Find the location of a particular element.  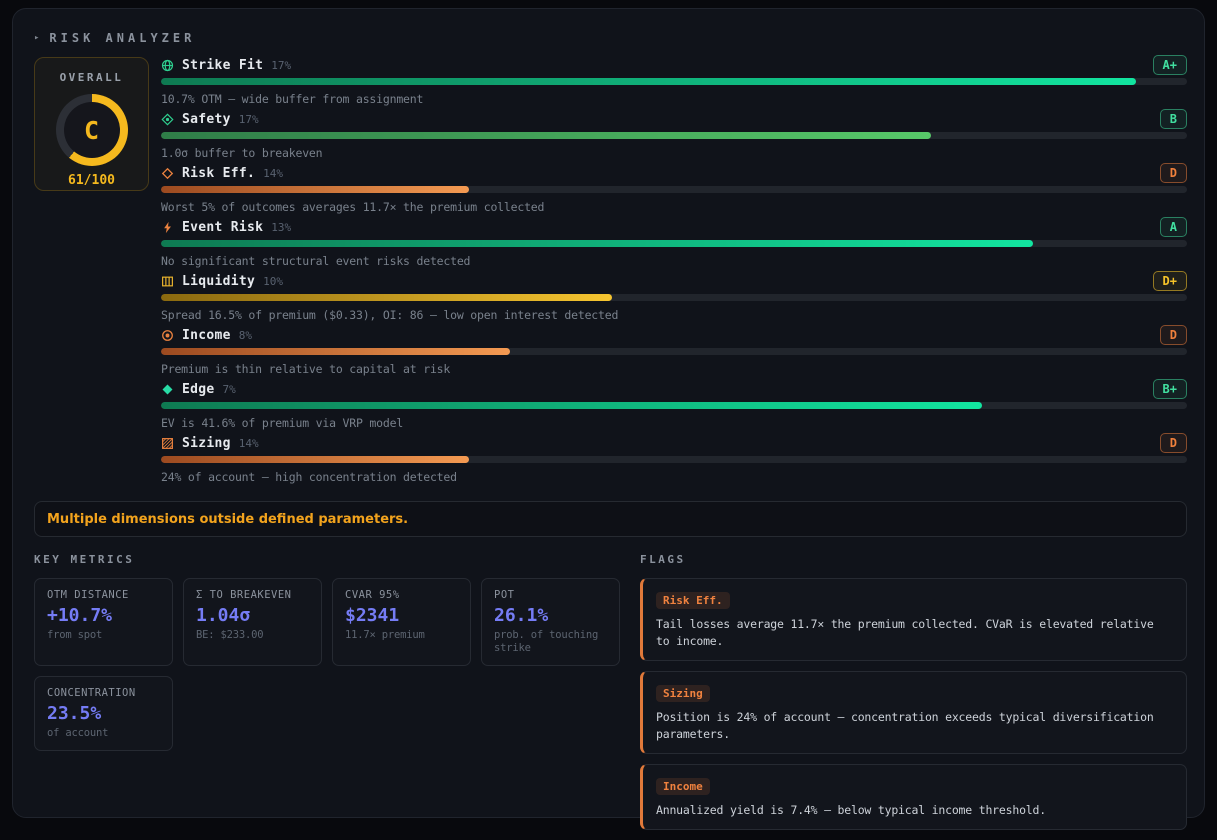

metric-label: CONCENTRATION is located at coordinates (91, 693).